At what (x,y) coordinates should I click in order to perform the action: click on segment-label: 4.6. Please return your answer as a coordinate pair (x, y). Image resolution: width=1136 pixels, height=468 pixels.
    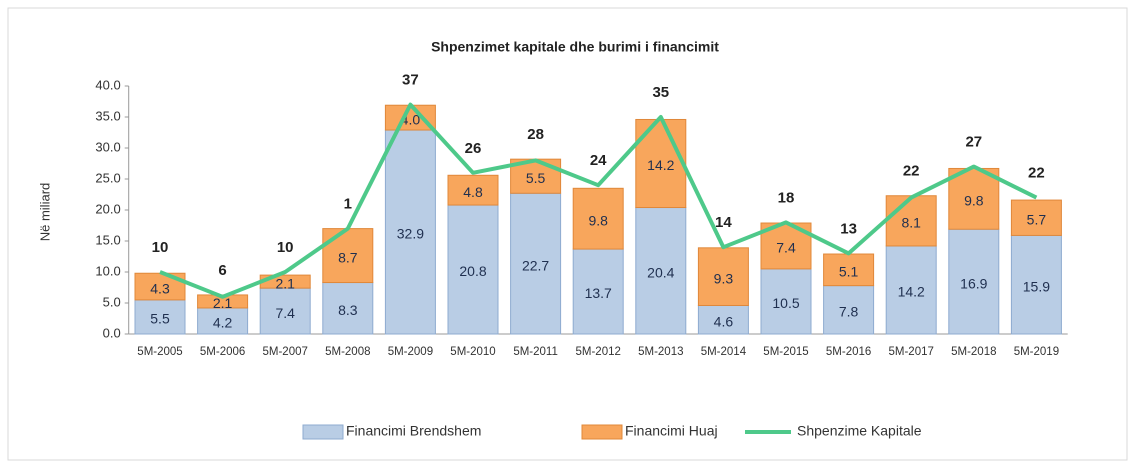
    Looking at the image, I should click on (724, 321).